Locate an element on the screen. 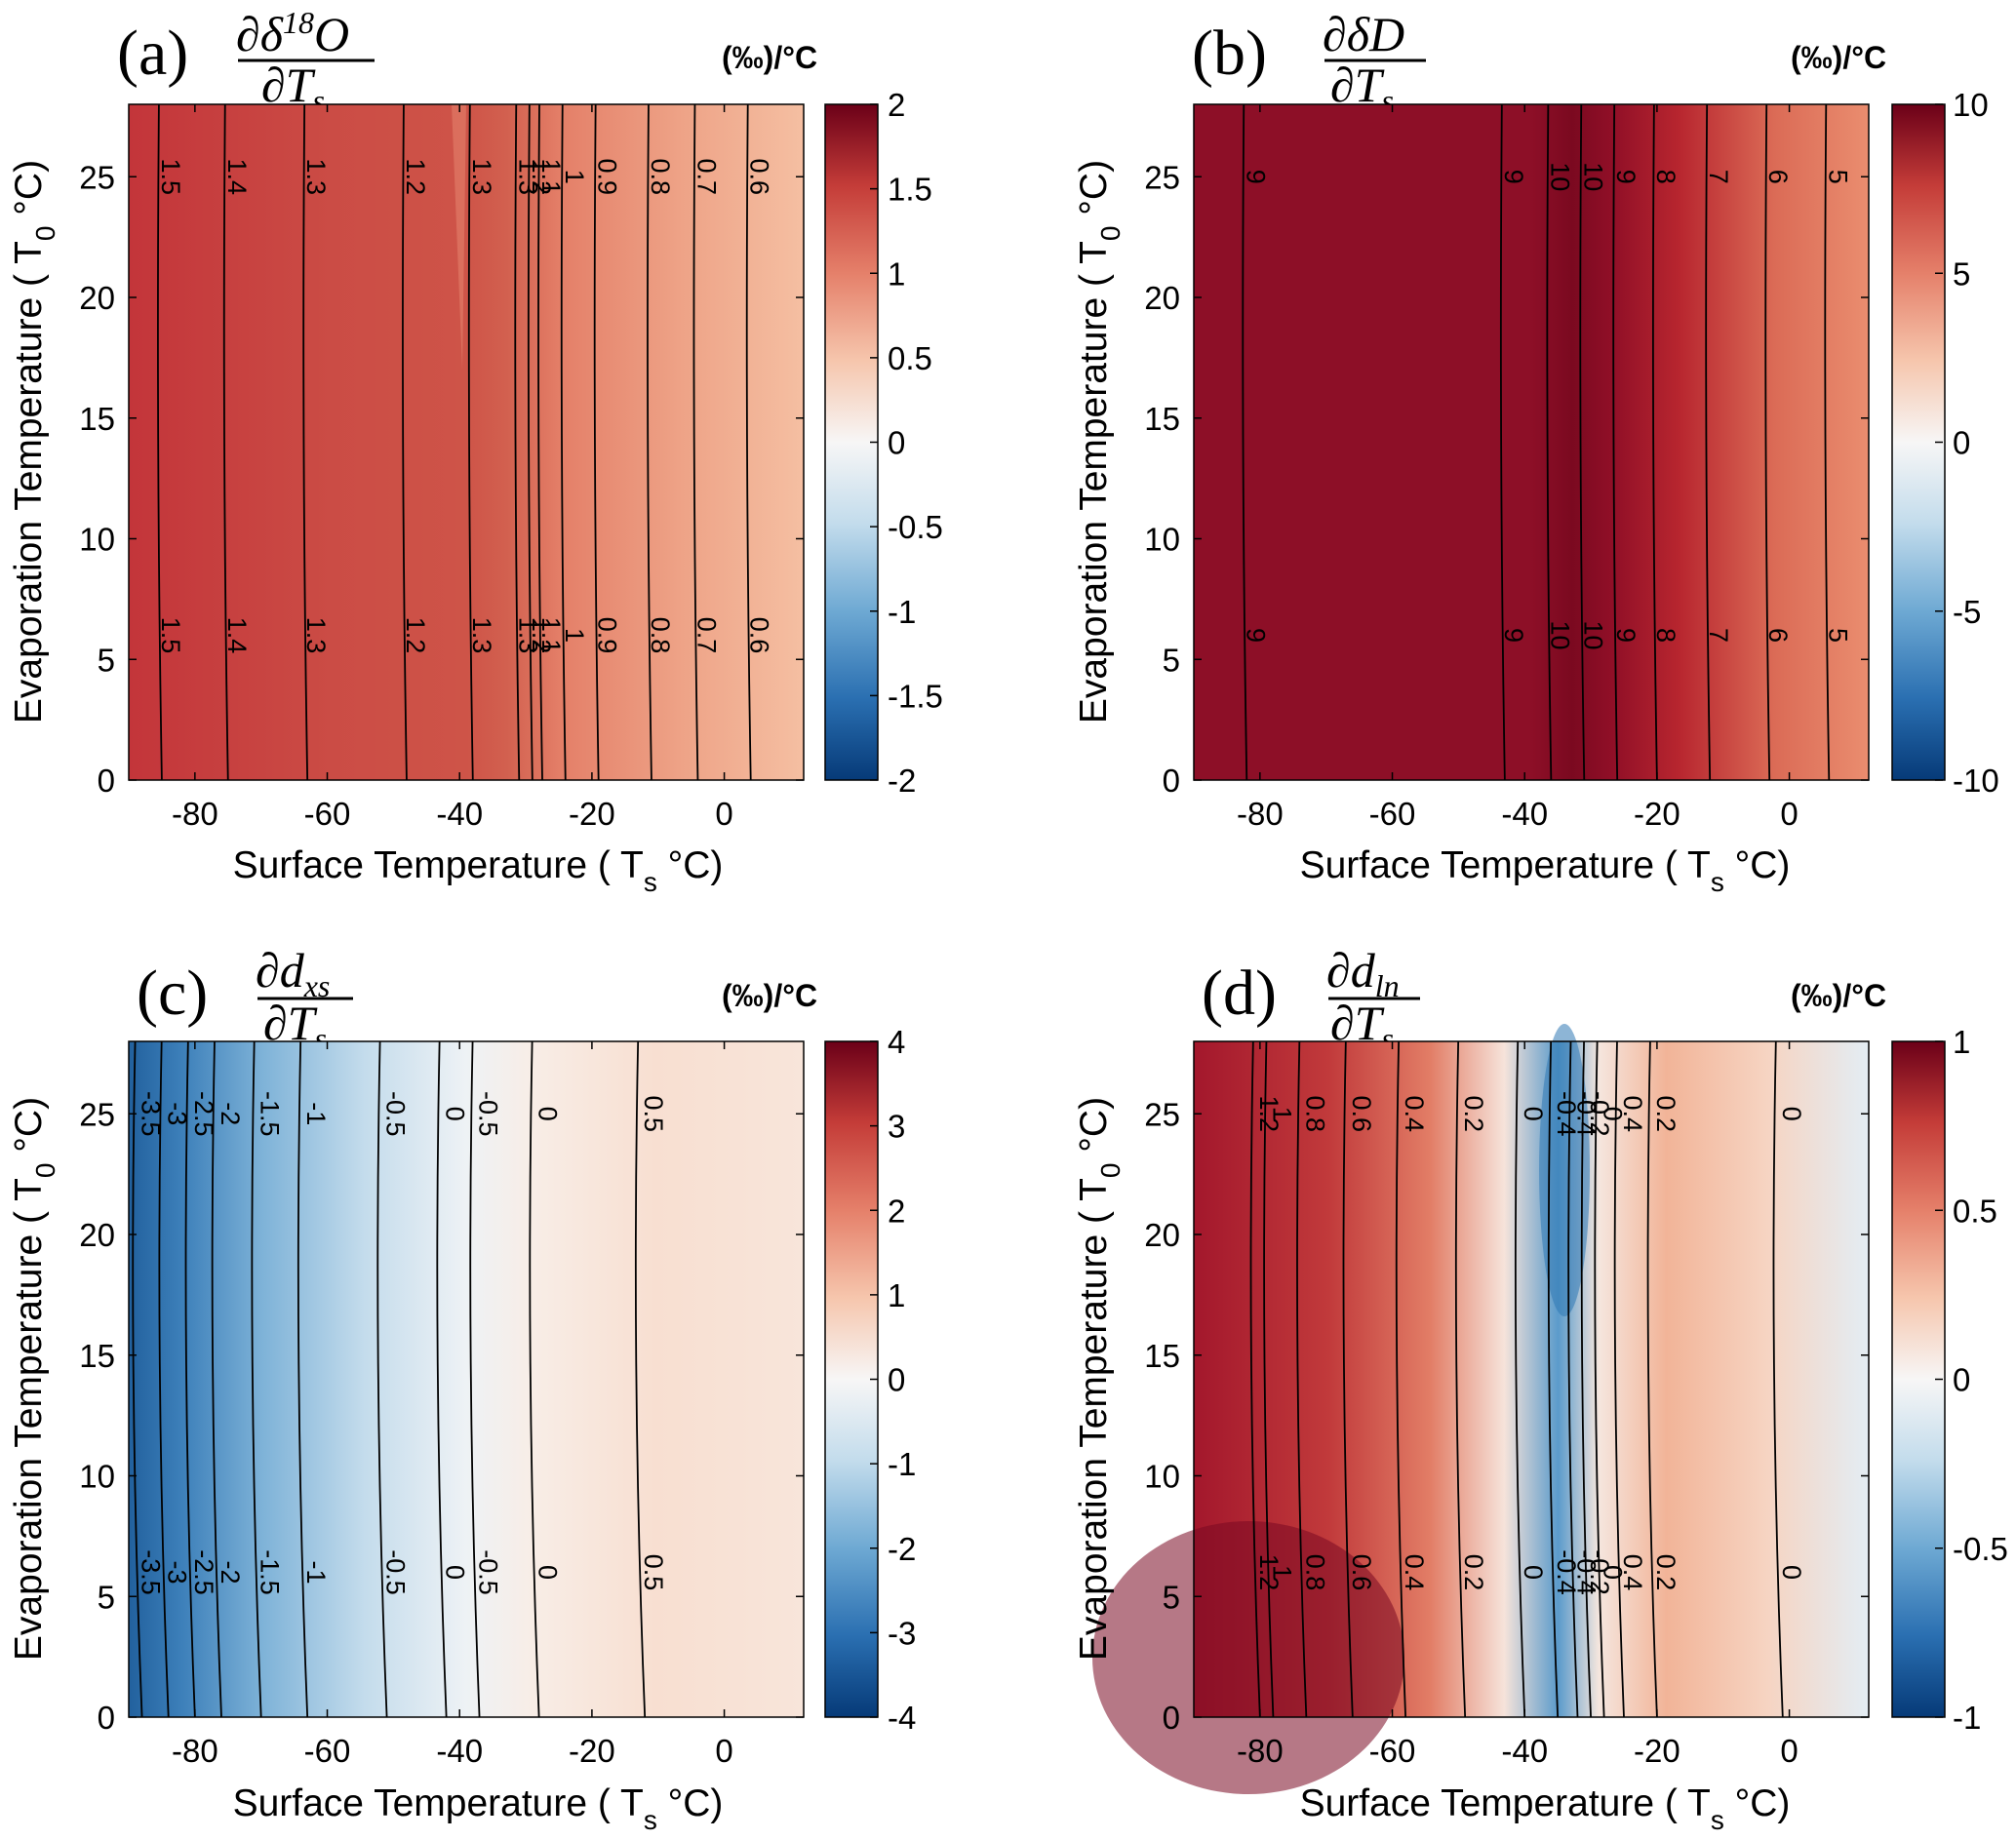 This screenshot has height=1840, width=2016. colorbar-tick-label: 2 is located at coordinates (896, 1211).